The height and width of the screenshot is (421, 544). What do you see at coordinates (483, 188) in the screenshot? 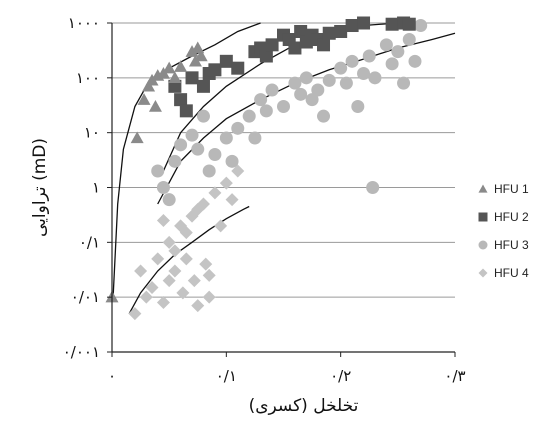
I see `legend-marker-triangle` at bounding box center [483, 188].